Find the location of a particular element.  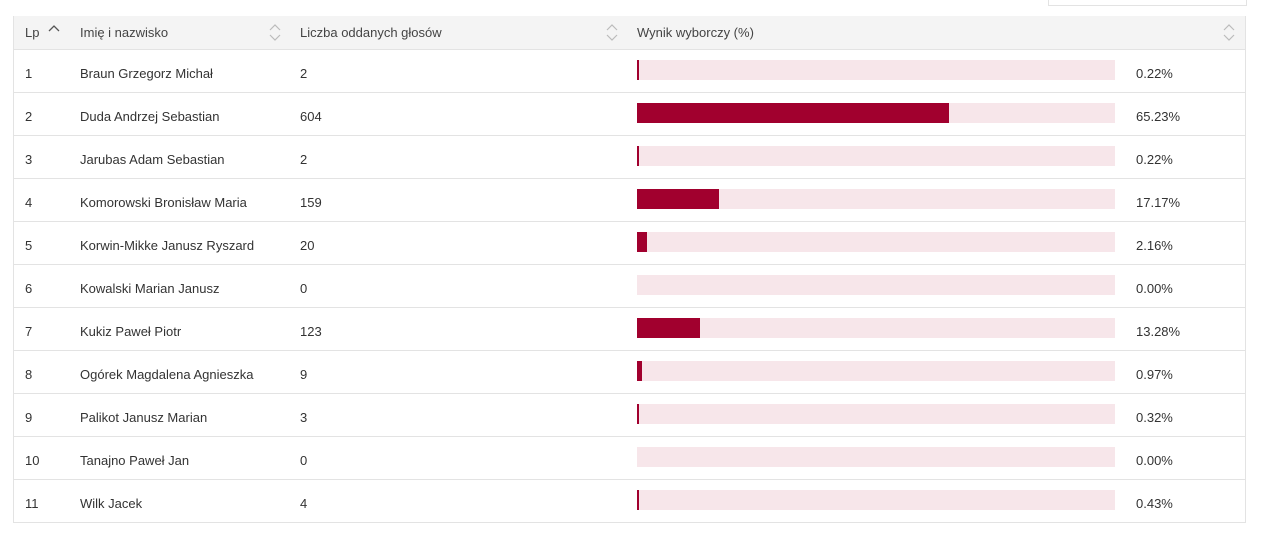

result-percent: 2.16% is located at coordinates (1154, 245).